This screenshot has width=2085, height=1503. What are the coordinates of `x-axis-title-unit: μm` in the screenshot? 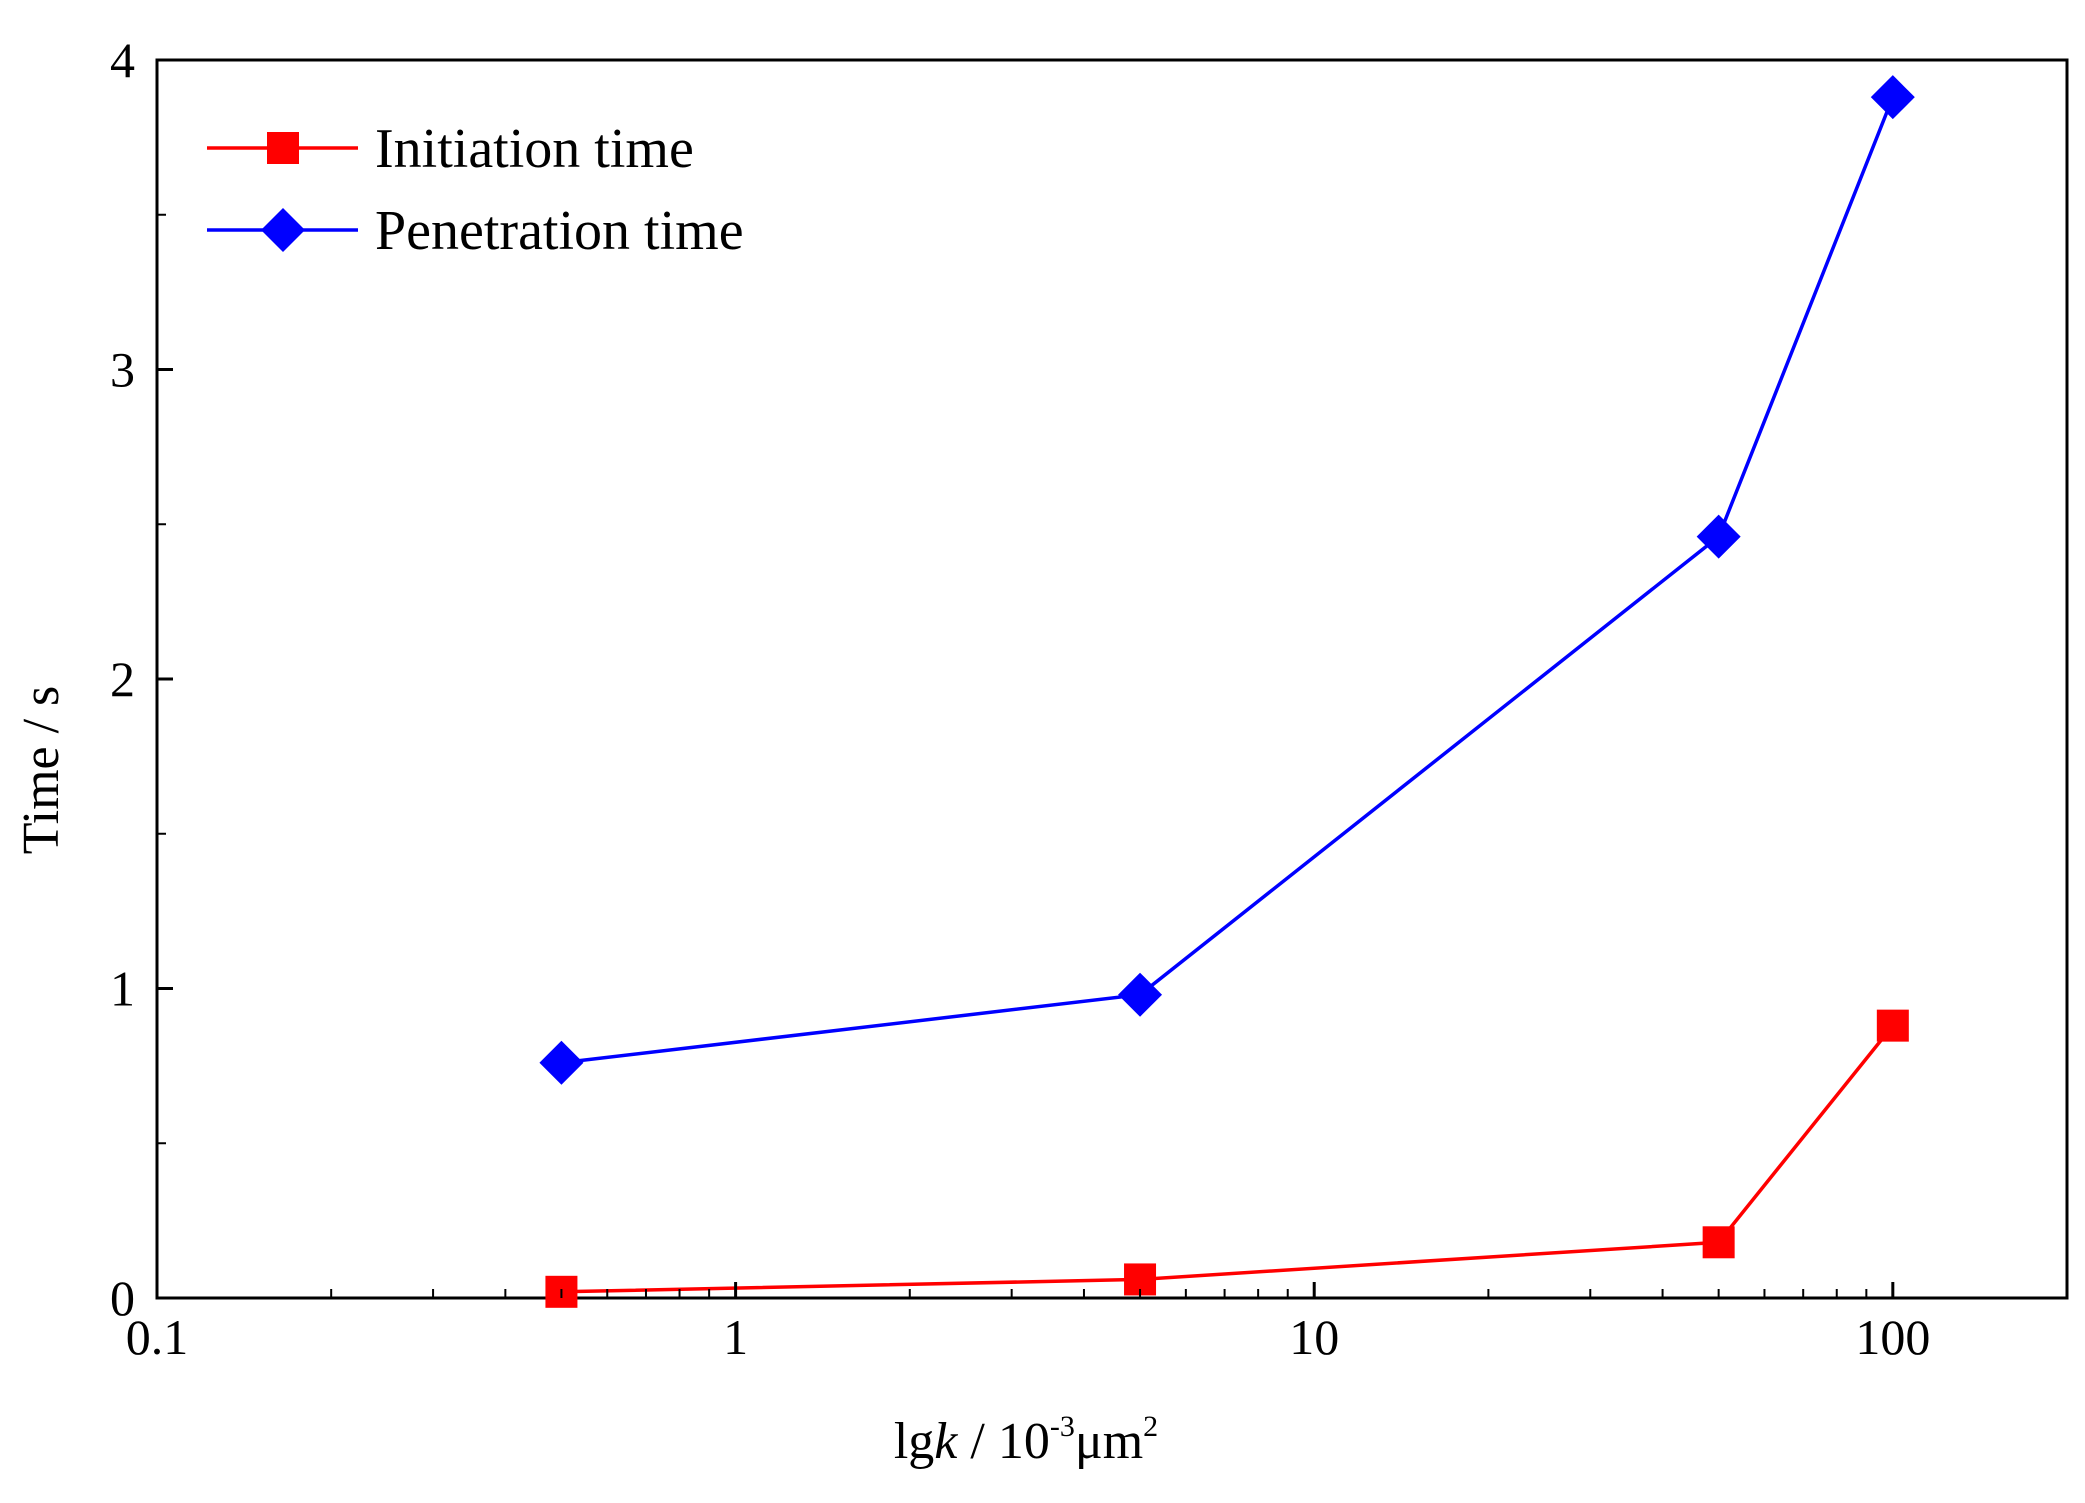 It's located at (1109, 1441).